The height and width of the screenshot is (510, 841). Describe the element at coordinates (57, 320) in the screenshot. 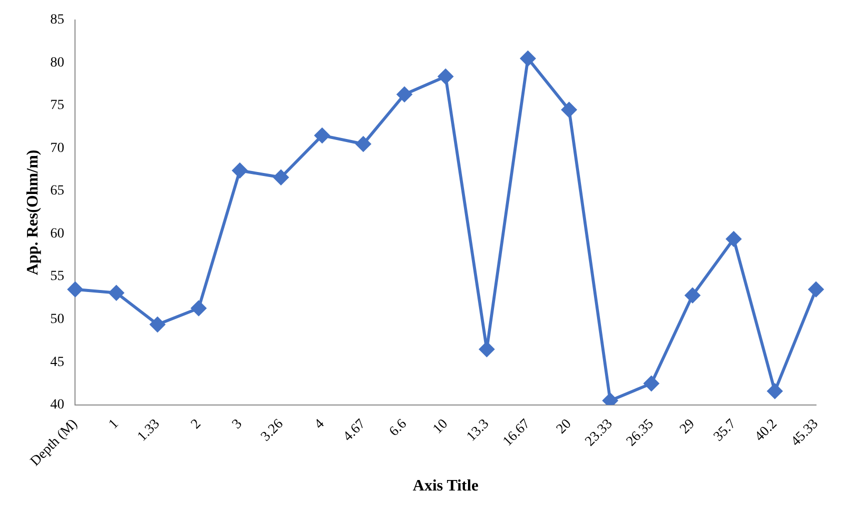

I see `y-tick-label: 50` at that location.